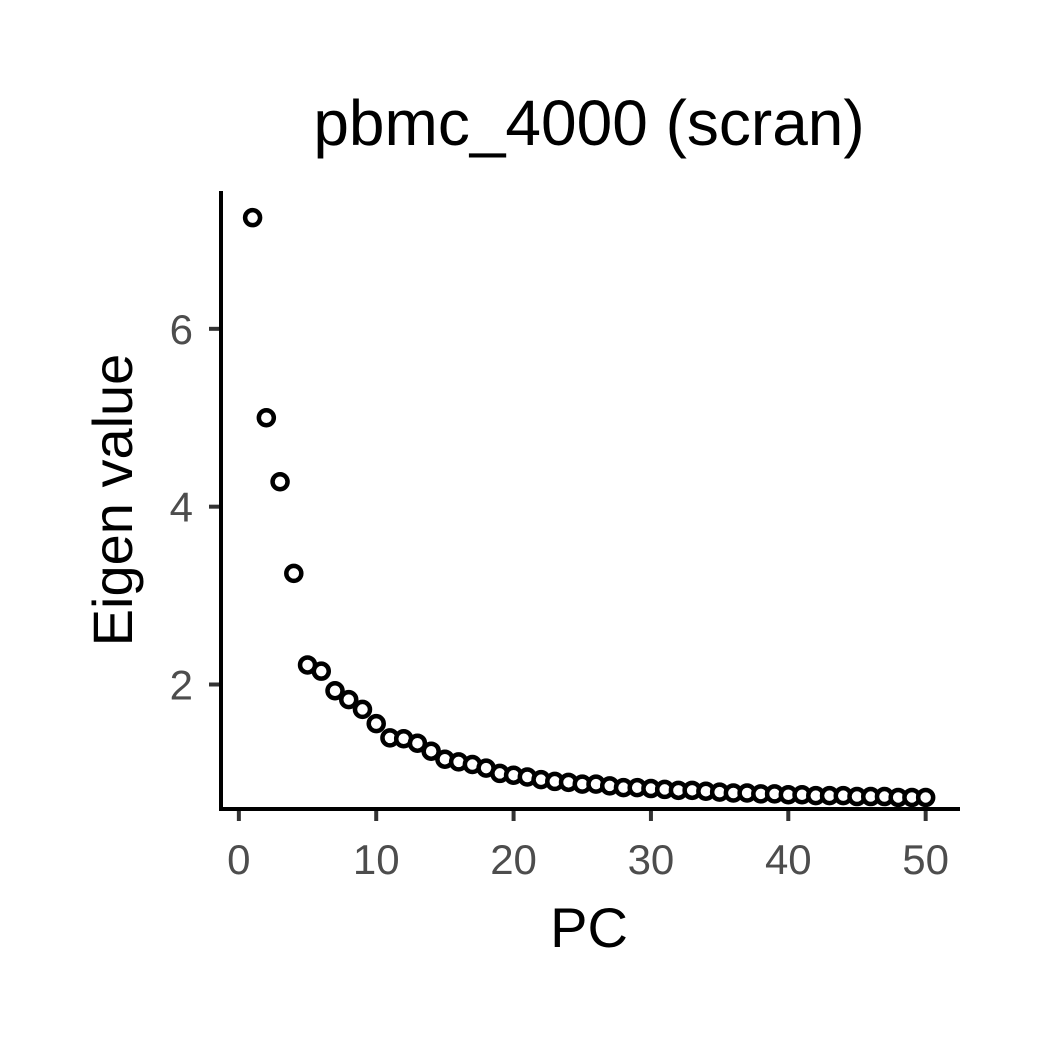  What do you see at coordinates (112, 500) in the screenshot?
I see `y-axis-title: Eigen value` at bounding box center [112, 500].